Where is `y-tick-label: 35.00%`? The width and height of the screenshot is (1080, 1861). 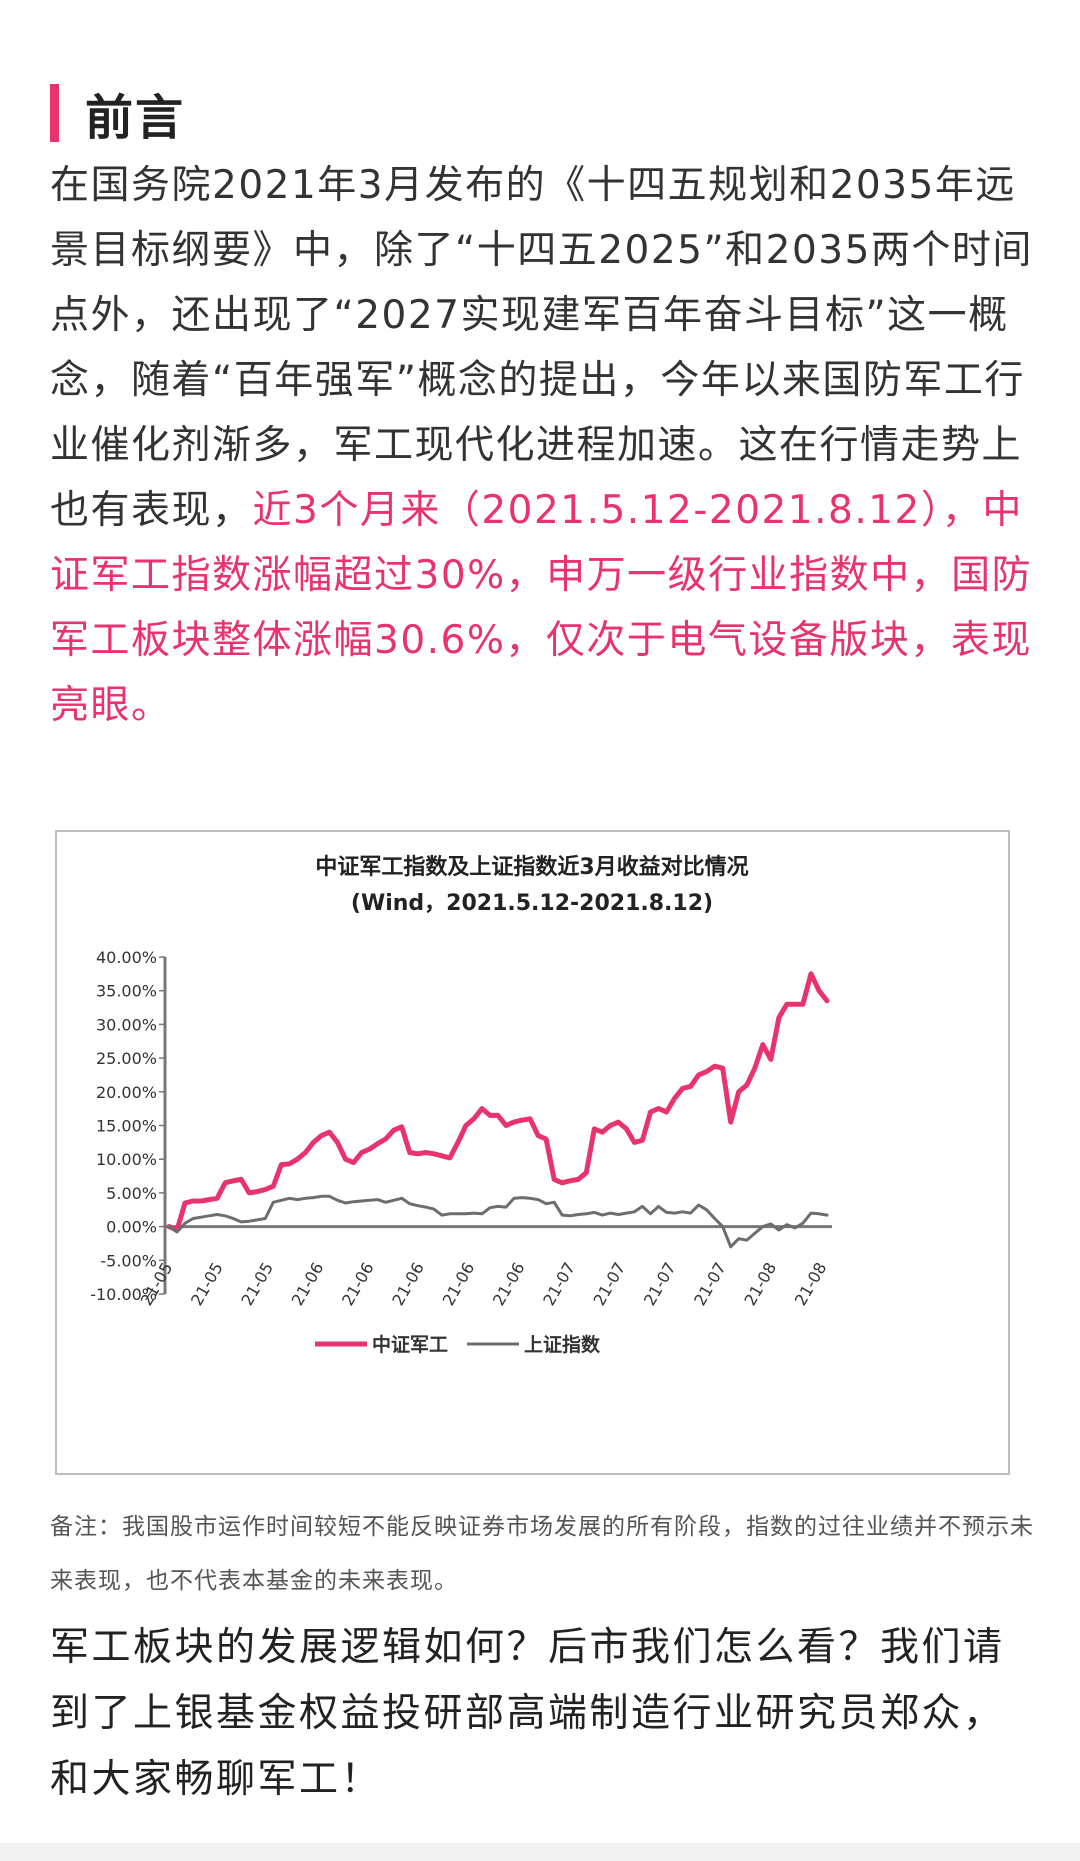 y-tick-label: 35.00% is located at coordinates (126, 991).